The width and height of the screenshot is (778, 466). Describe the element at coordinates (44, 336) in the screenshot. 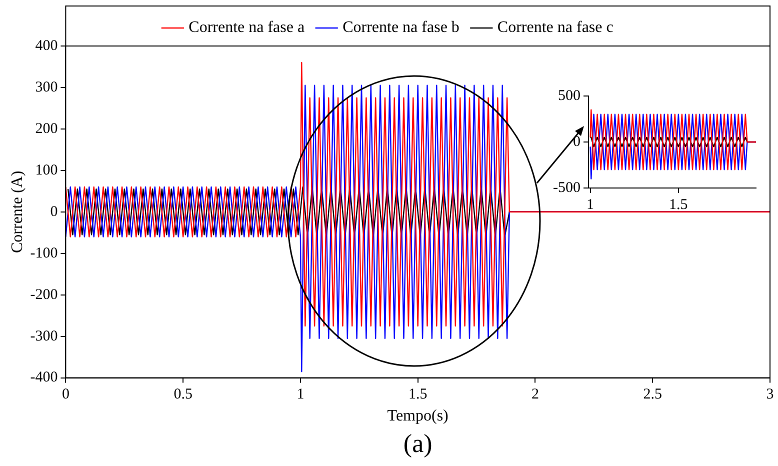

I see `y-tick-label: -300` at that location.